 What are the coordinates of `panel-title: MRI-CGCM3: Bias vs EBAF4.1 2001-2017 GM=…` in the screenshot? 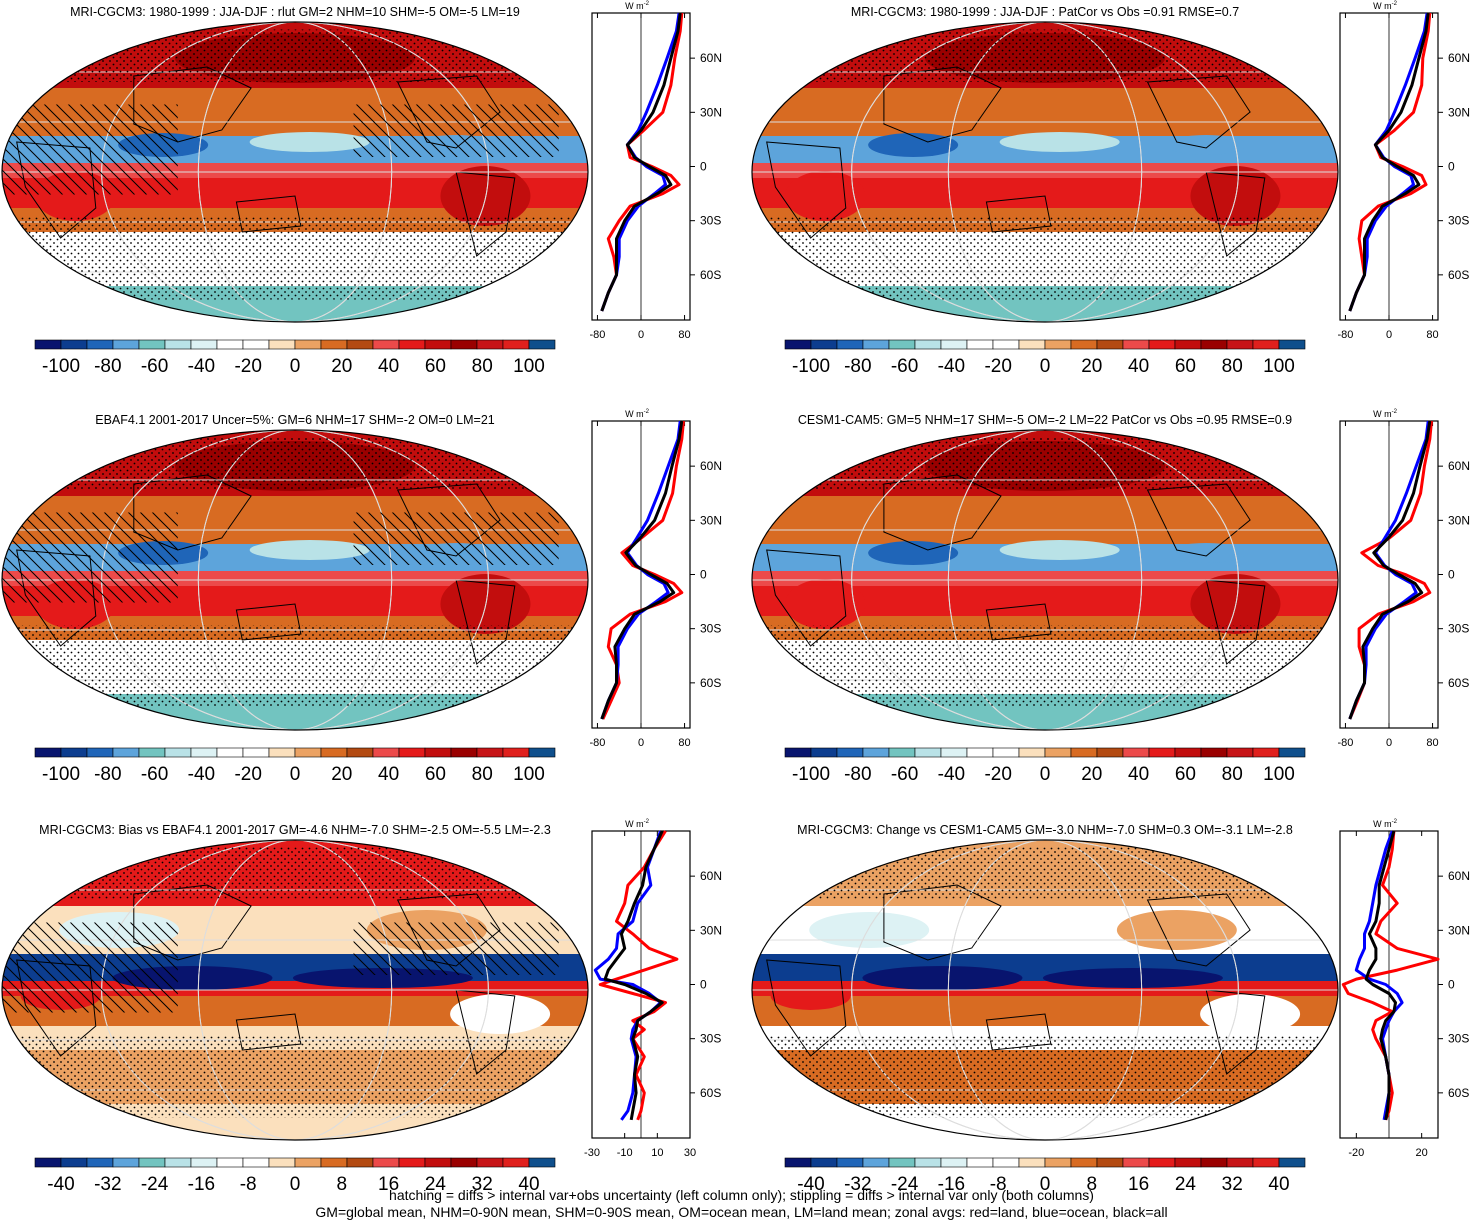 It's located at (295, 830).